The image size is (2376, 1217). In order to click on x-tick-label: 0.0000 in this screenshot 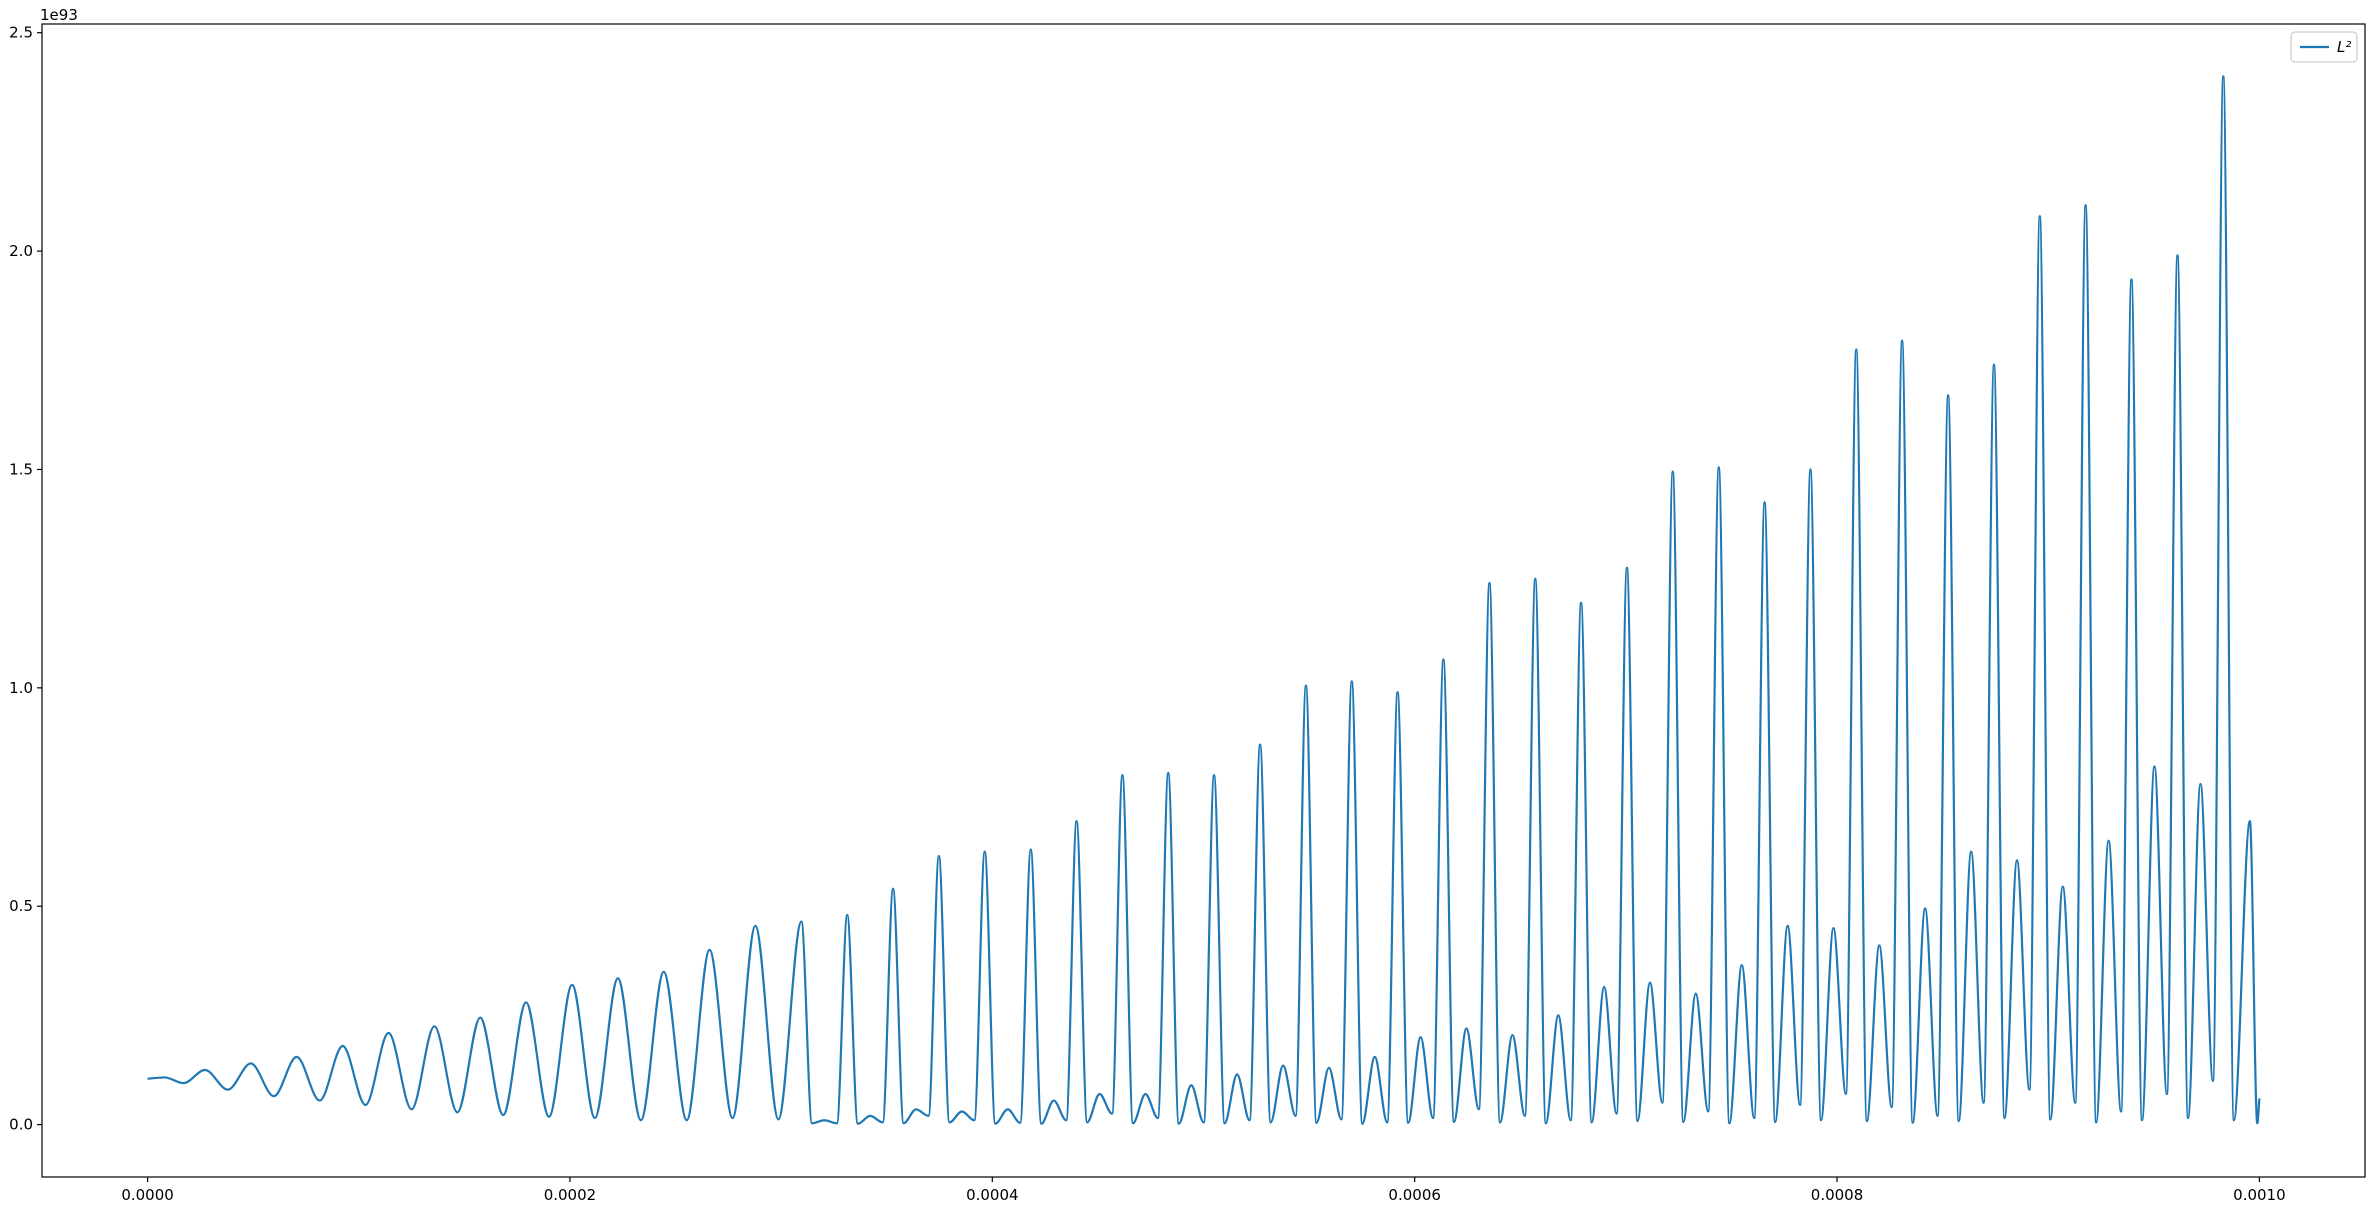, I will do `click(147, 1195)`.